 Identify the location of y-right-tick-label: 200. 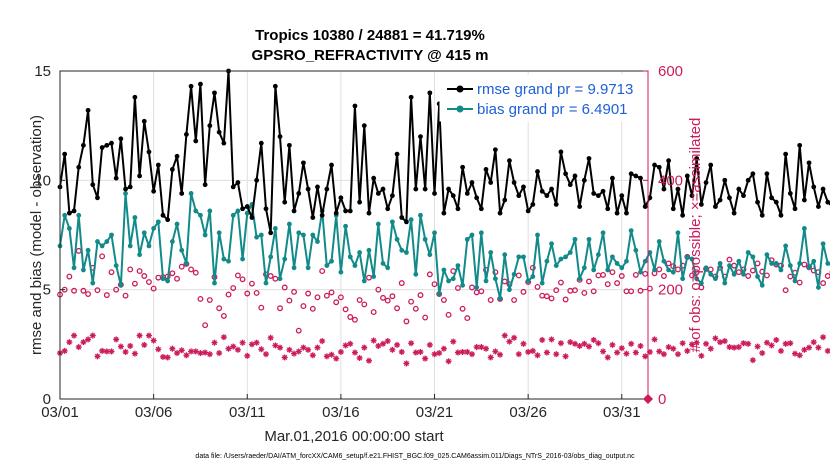
(670, 290).